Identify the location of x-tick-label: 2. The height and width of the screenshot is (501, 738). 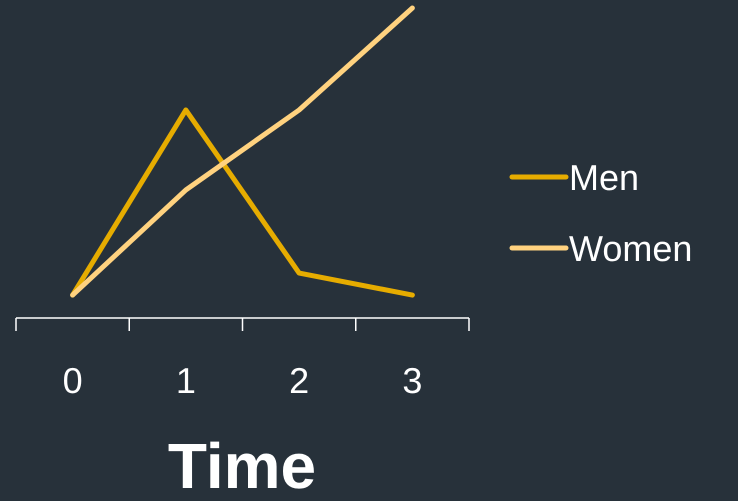
(299, 380).